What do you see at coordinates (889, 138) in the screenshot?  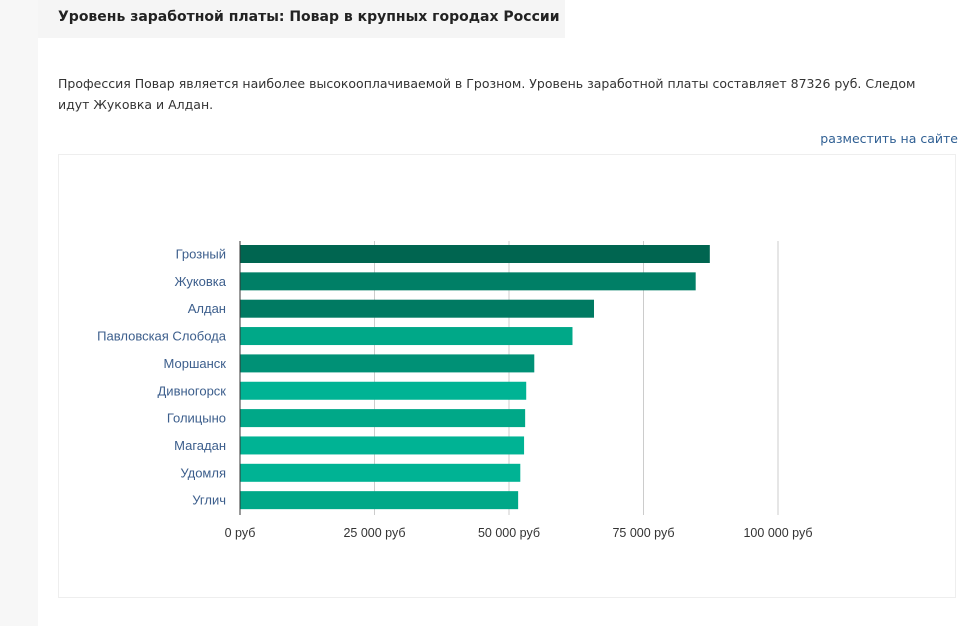 I see `embed-on-site-link: разместить на сайте` at bounding box center [889, 138].